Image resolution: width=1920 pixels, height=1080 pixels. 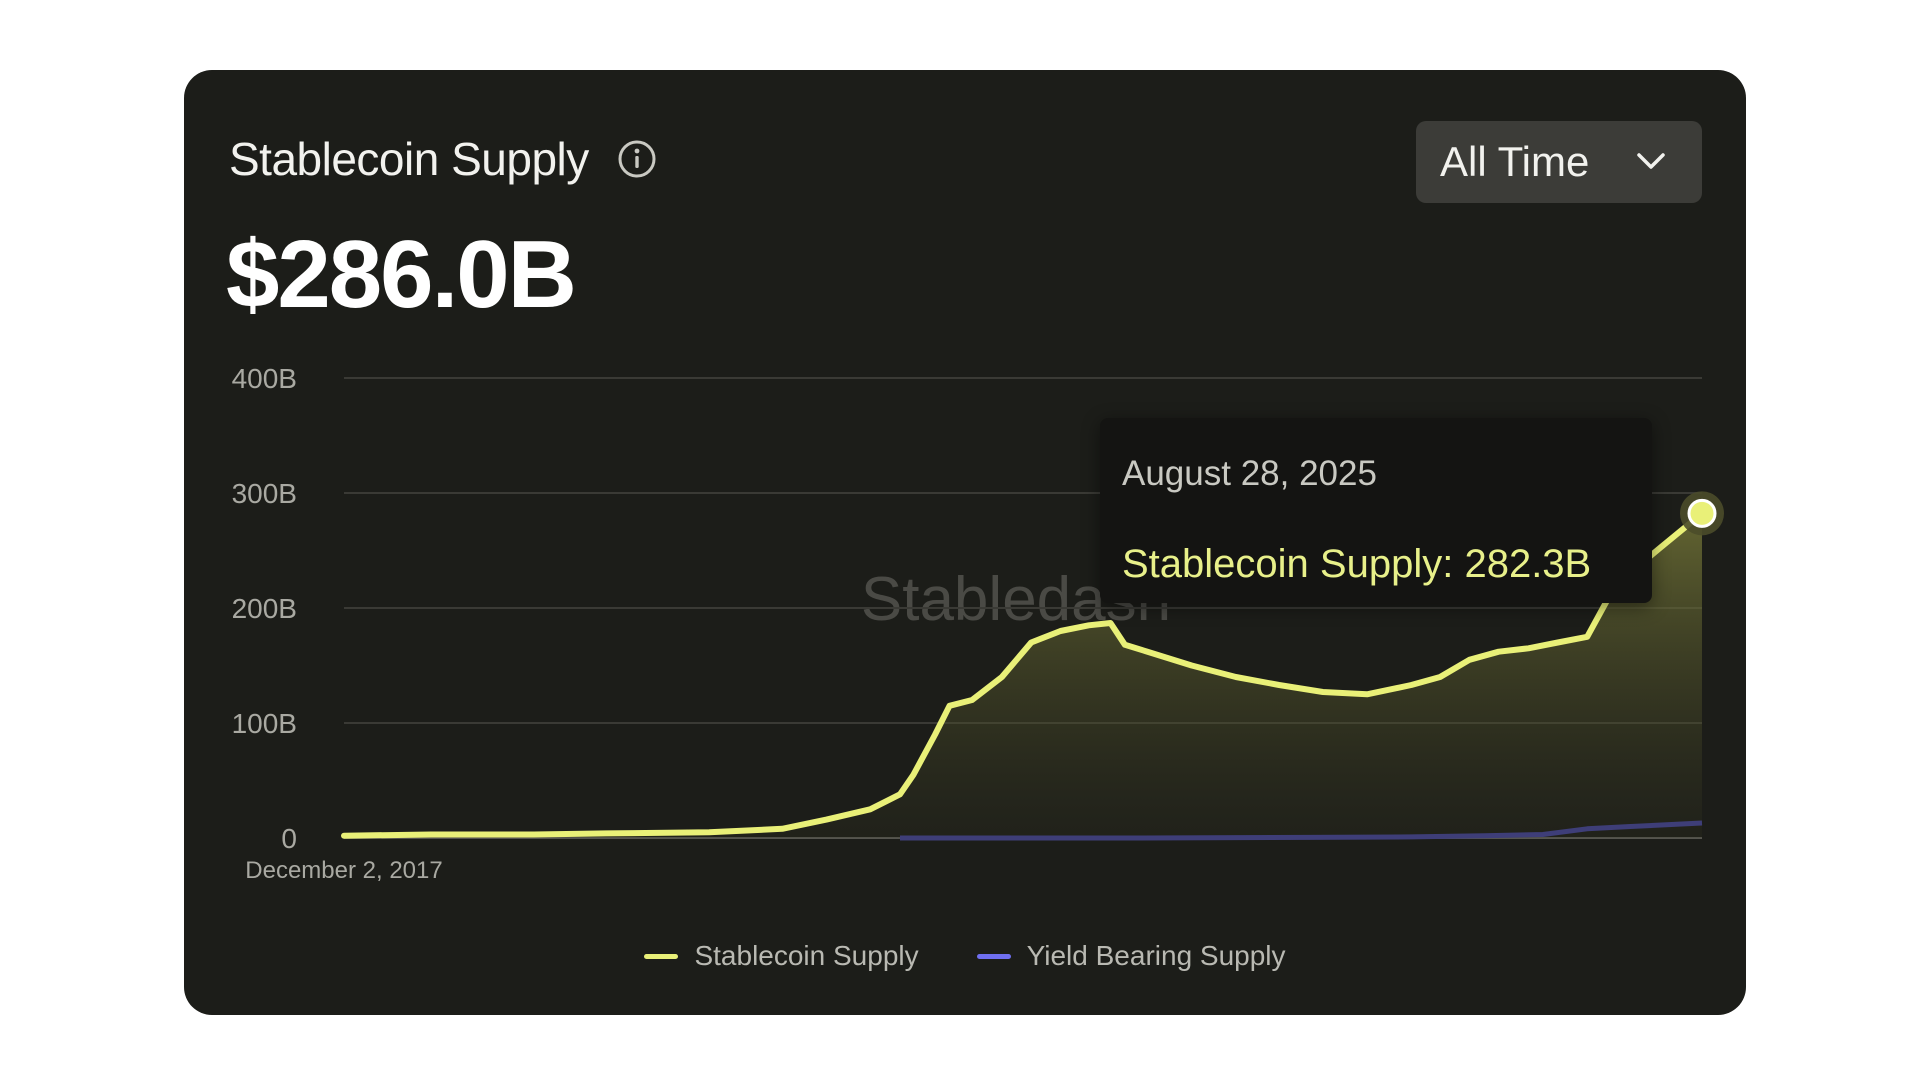 I want to click on yield-bearing-supply-line, so click(x=1301, y=830).